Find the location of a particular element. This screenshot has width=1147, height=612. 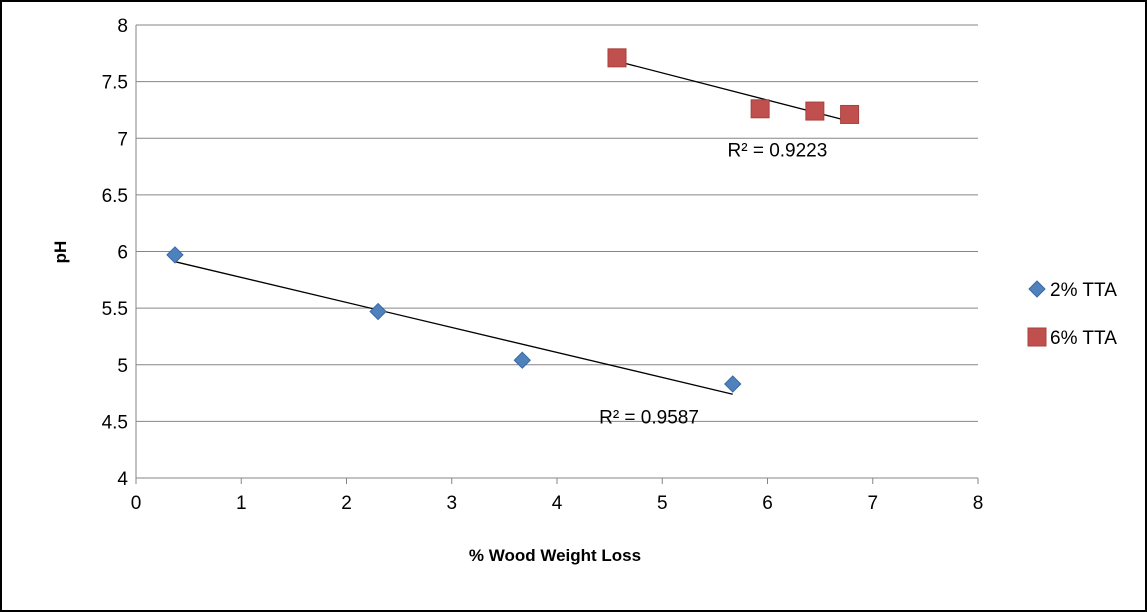

y-tick-label: 7.5 is located at coordinates (115, 83).